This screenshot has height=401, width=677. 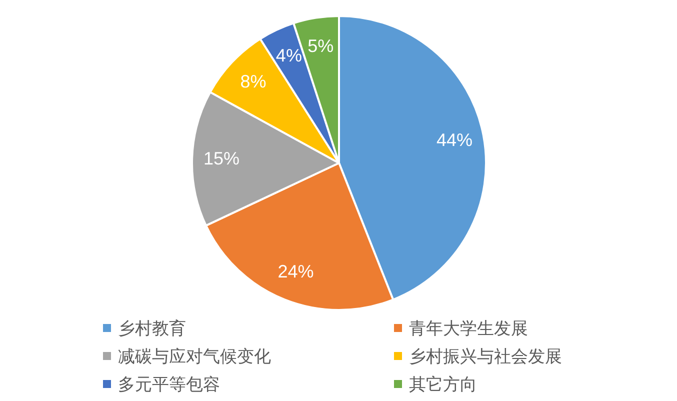 I want to click on legend-label: 减碳与应对气候变化, so click(x=194, y=357).